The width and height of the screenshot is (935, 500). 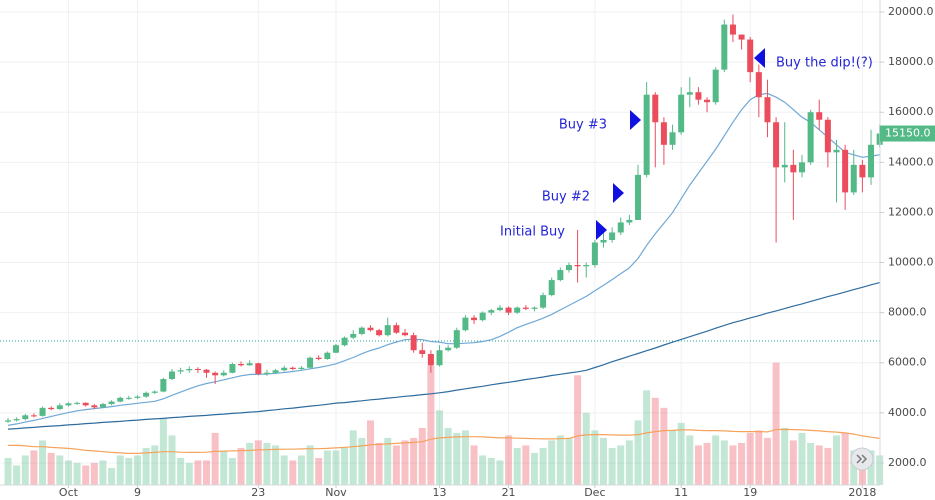 I want to click on y-tick-label: 18000.0, so click(x=911, y=61).